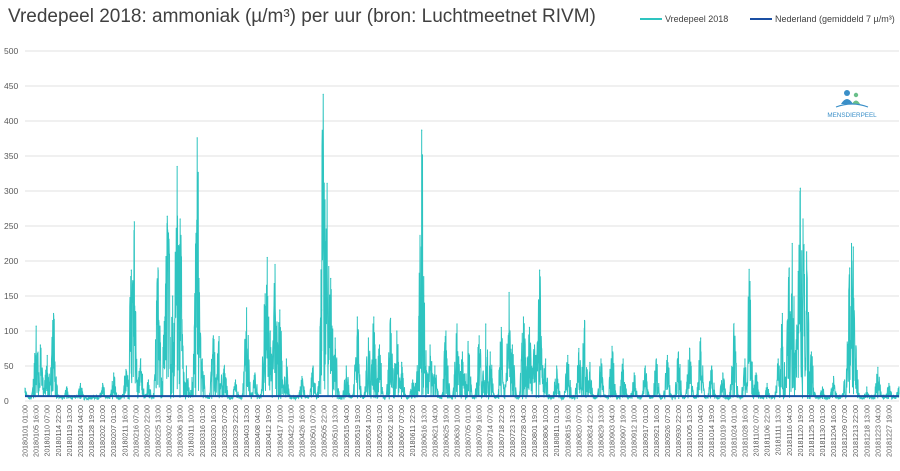 The width and height of the screenshot is (900, 471). What do you see at coordinates (855, 431) in the screenshot?
I see `x-tick-label: 20181213 22:00` at bounding box center [855, 431].